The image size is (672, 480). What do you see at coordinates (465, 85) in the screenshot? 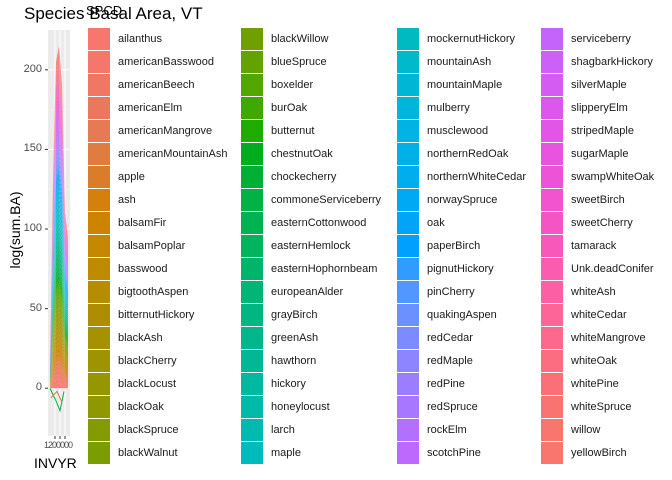
I see `legend-label: mountainMaple` at bounding box center [465, 85].